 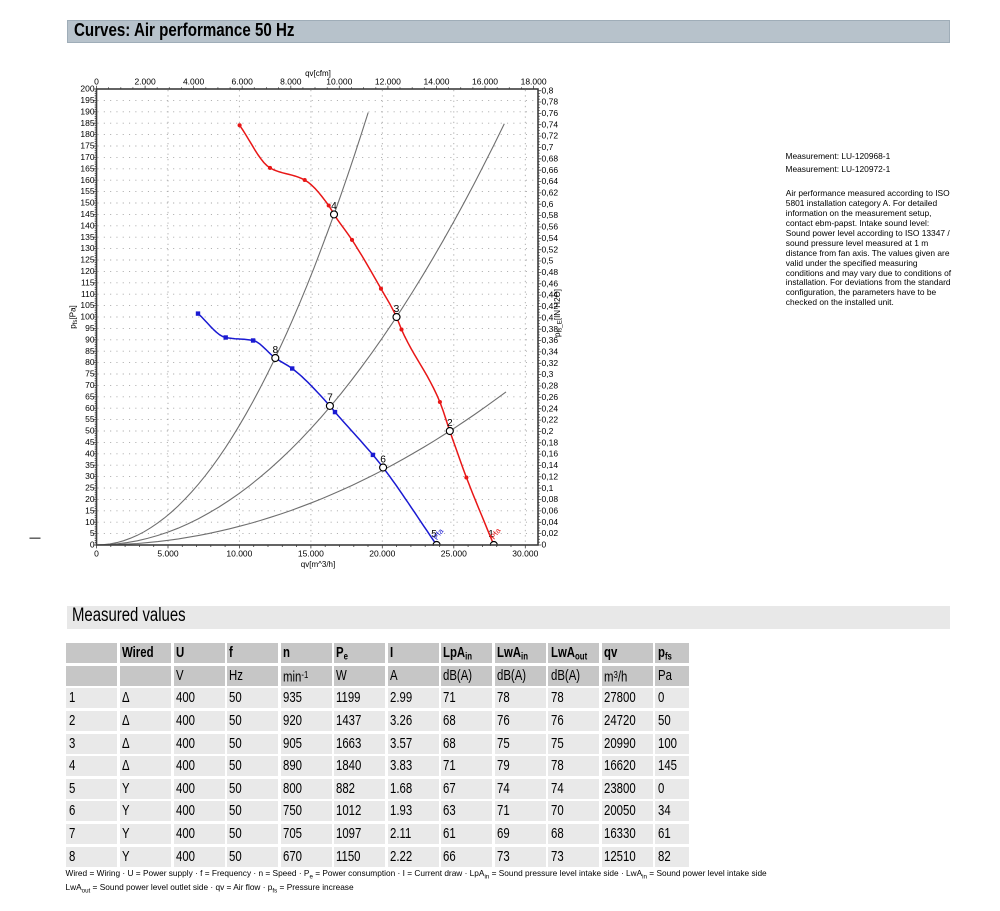 What do you see at coordinates (88, 282) in the screenshot?
I see `svg-text: 115` at bounding box center [88, 282].